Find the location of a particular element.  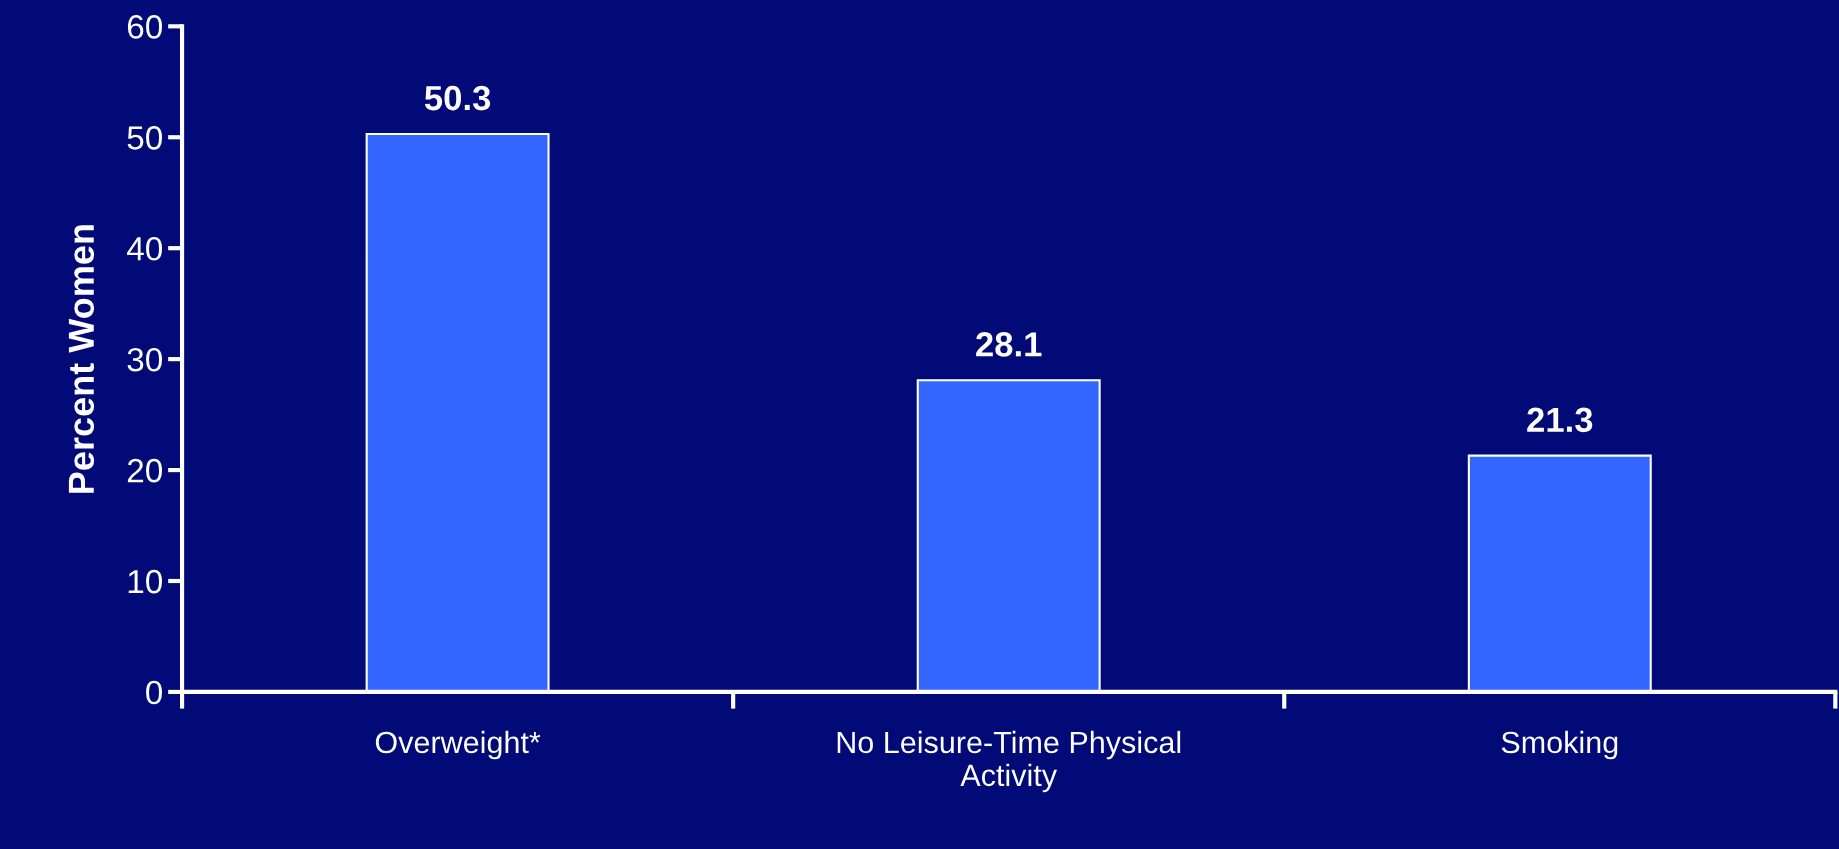

data-label: 28.1 is located at coordinates (1009, 344).